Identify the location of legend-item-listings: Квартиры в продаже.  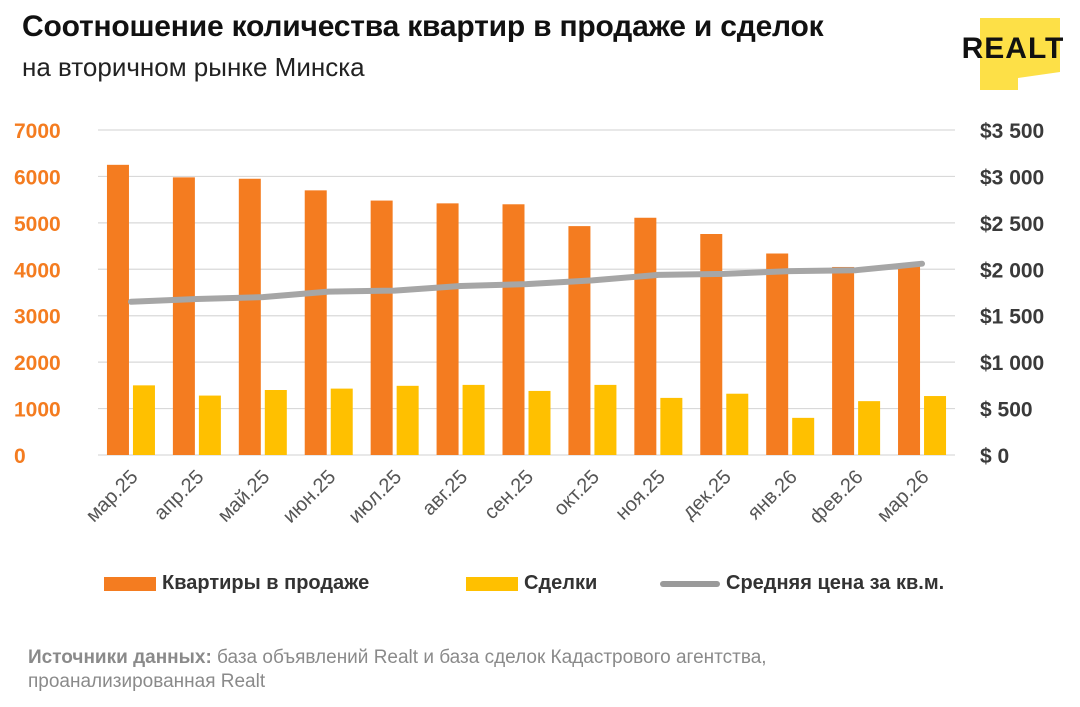
(236, 583).